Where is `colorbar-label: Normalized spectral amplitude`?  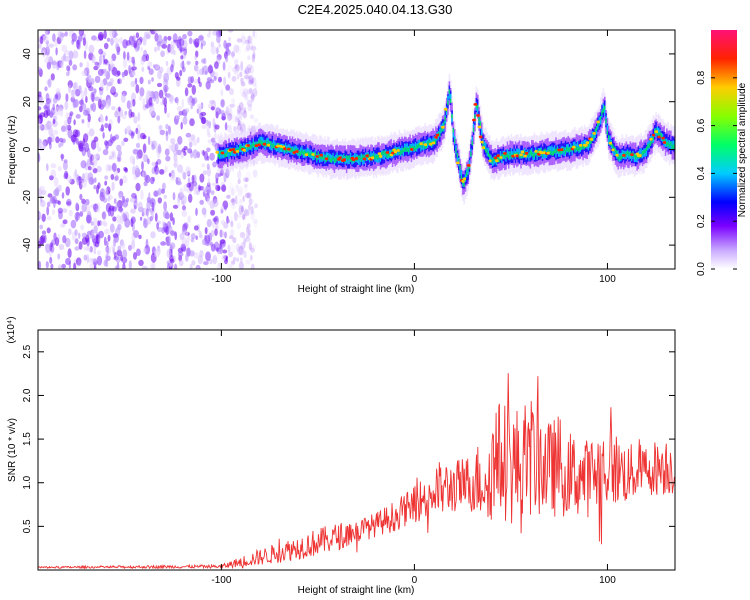
colorbar-label: Normalized spectral amplitude is located at coordinates (742, 149).